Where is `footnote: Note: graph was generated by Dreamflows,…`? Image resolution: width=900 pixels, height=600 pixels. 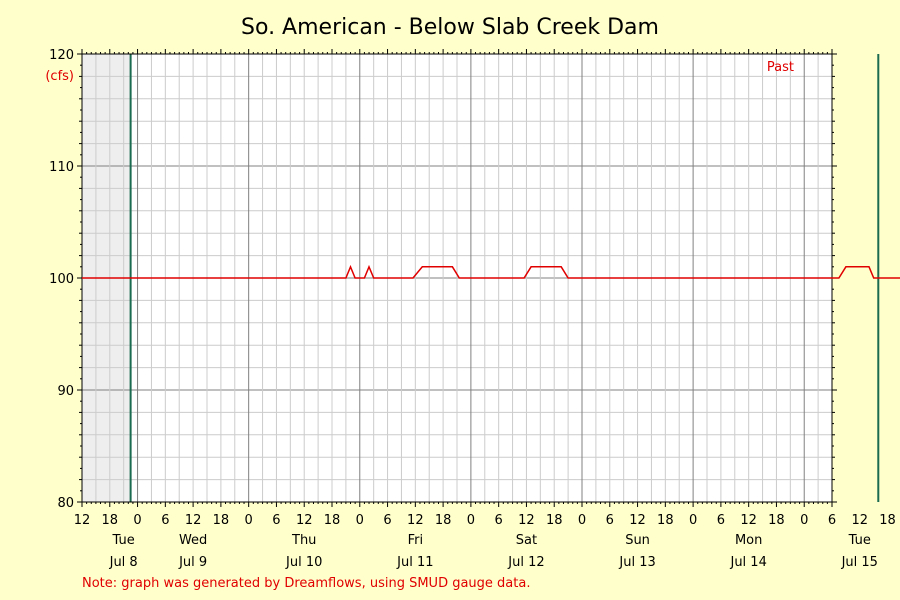 footnote: Note: graph was generated by Dreamflows,… is located at coordinates (306, 583).